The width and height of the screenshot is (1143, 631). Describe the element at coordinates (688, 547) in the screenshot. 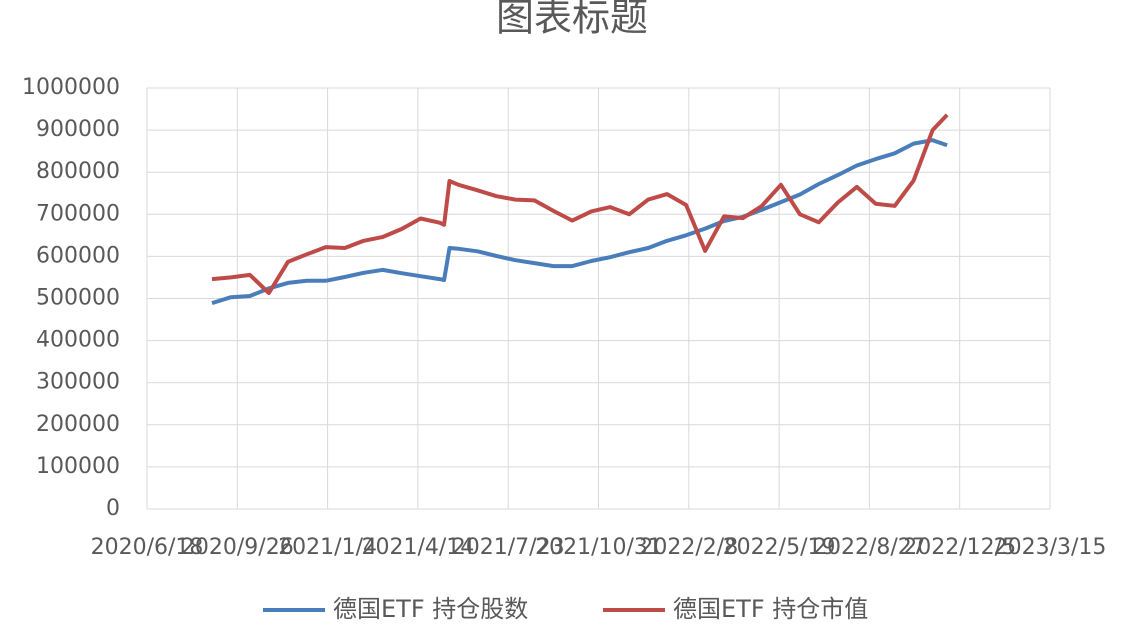

I see `x-tick-label: 2022/2/8` at that location.